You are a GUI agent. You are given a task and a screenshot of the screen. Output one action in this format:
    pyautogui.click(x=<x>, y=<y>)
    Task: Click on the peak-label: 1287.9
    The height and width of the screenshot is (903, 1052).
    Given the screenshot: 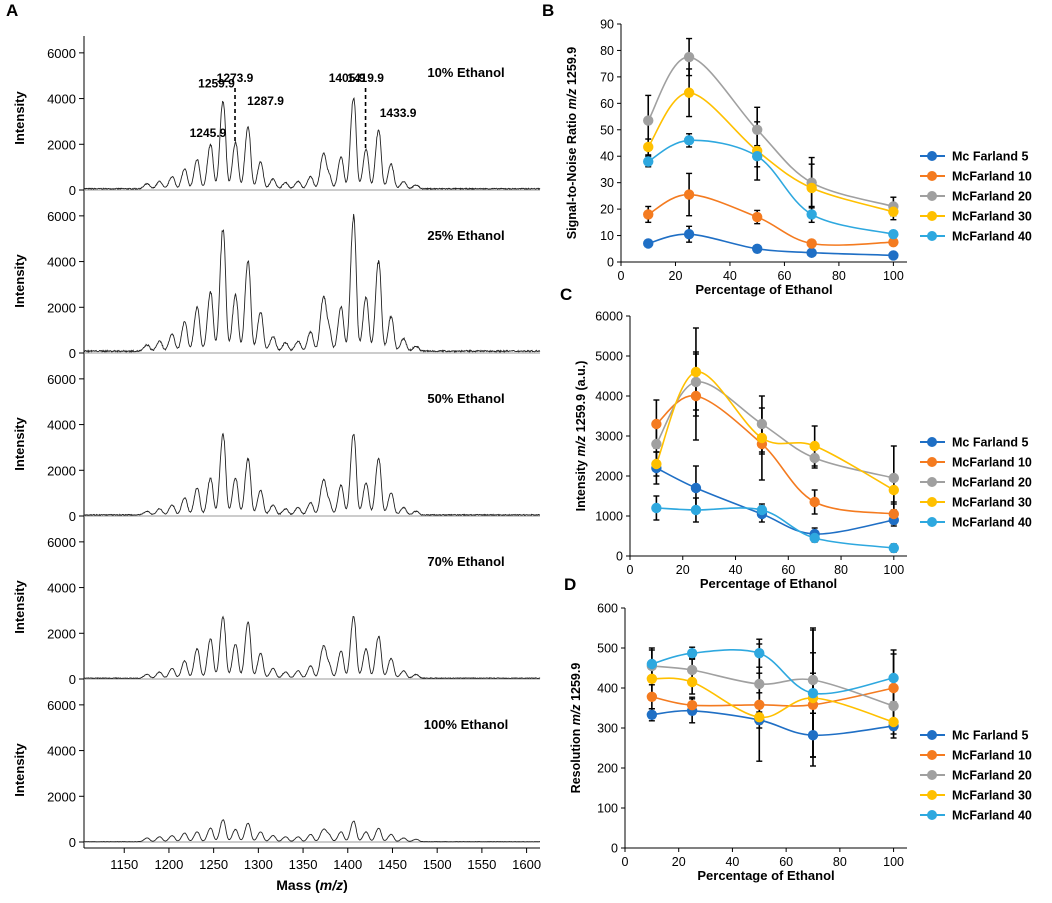 What is the action you would take?
    pyautogui.click(x=265, y=101)
    